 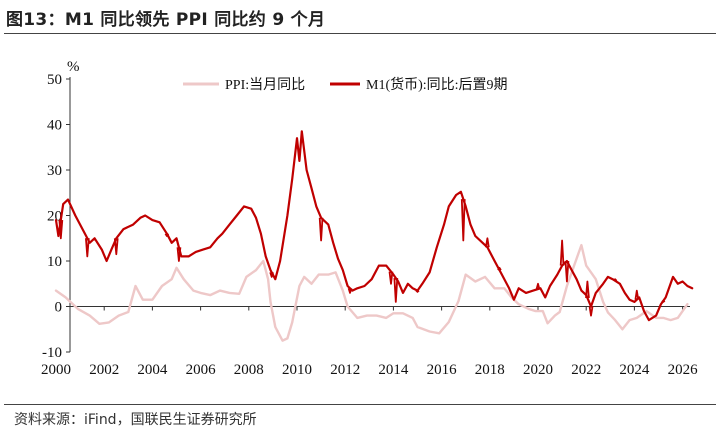 I want to click on y-axis-unit: %, so click(x=73, y=67).